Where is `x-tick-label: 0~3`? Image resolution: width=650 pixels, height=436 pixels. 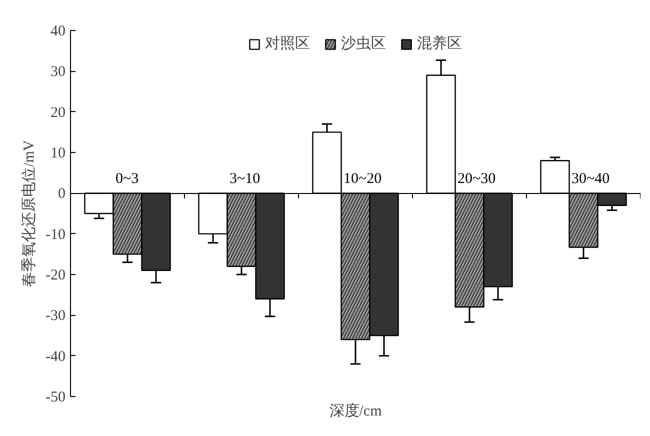 x-tick-label: 0~3 is located at coordinates (127, 179).